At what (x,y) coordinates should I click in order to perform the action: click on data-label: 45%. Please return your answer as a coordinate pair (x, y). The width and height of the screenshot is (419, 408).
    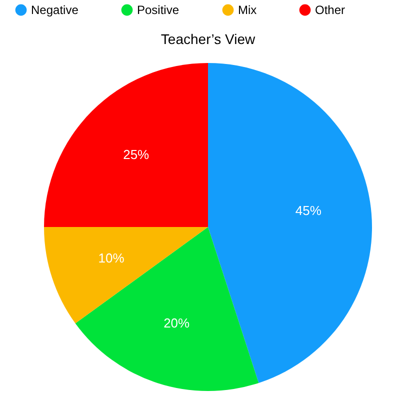
    Looking at the image, I should click on (308, 210).